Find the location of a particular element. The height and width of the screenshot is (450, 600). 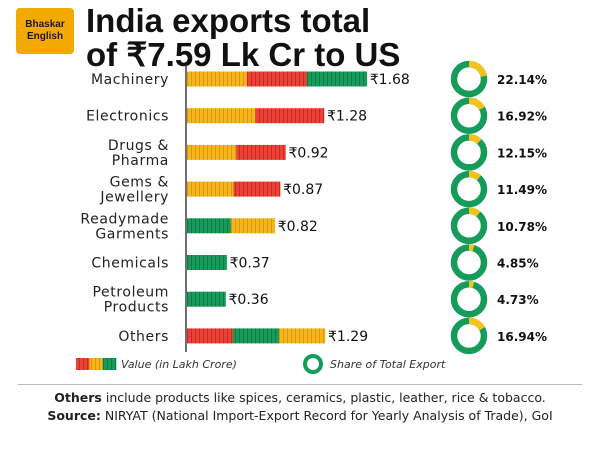

category-label: Jewellery is located at coordinates (134, 198).